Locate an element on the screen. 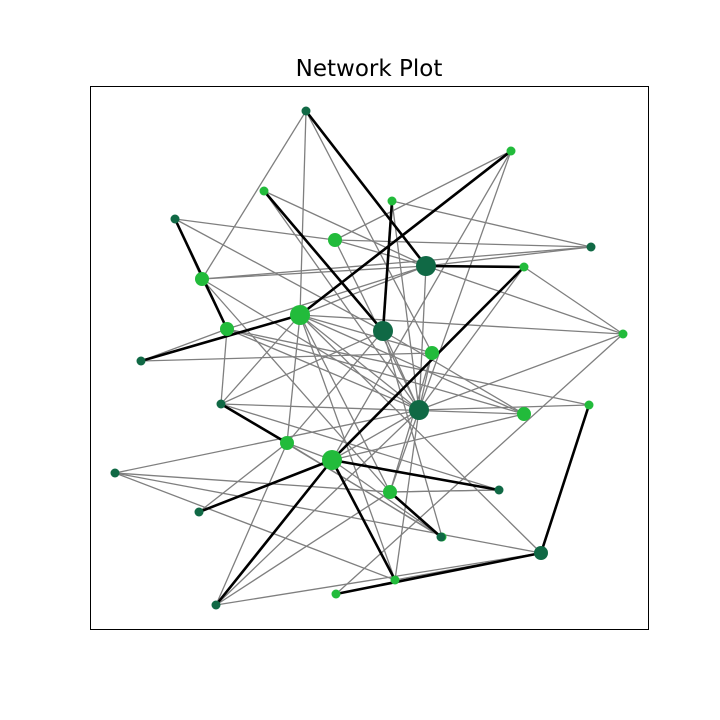 Image resolution: width=720 pixels, height=720 pixels. thin-edge-n11-n17 is located at coordinates (412, 364).